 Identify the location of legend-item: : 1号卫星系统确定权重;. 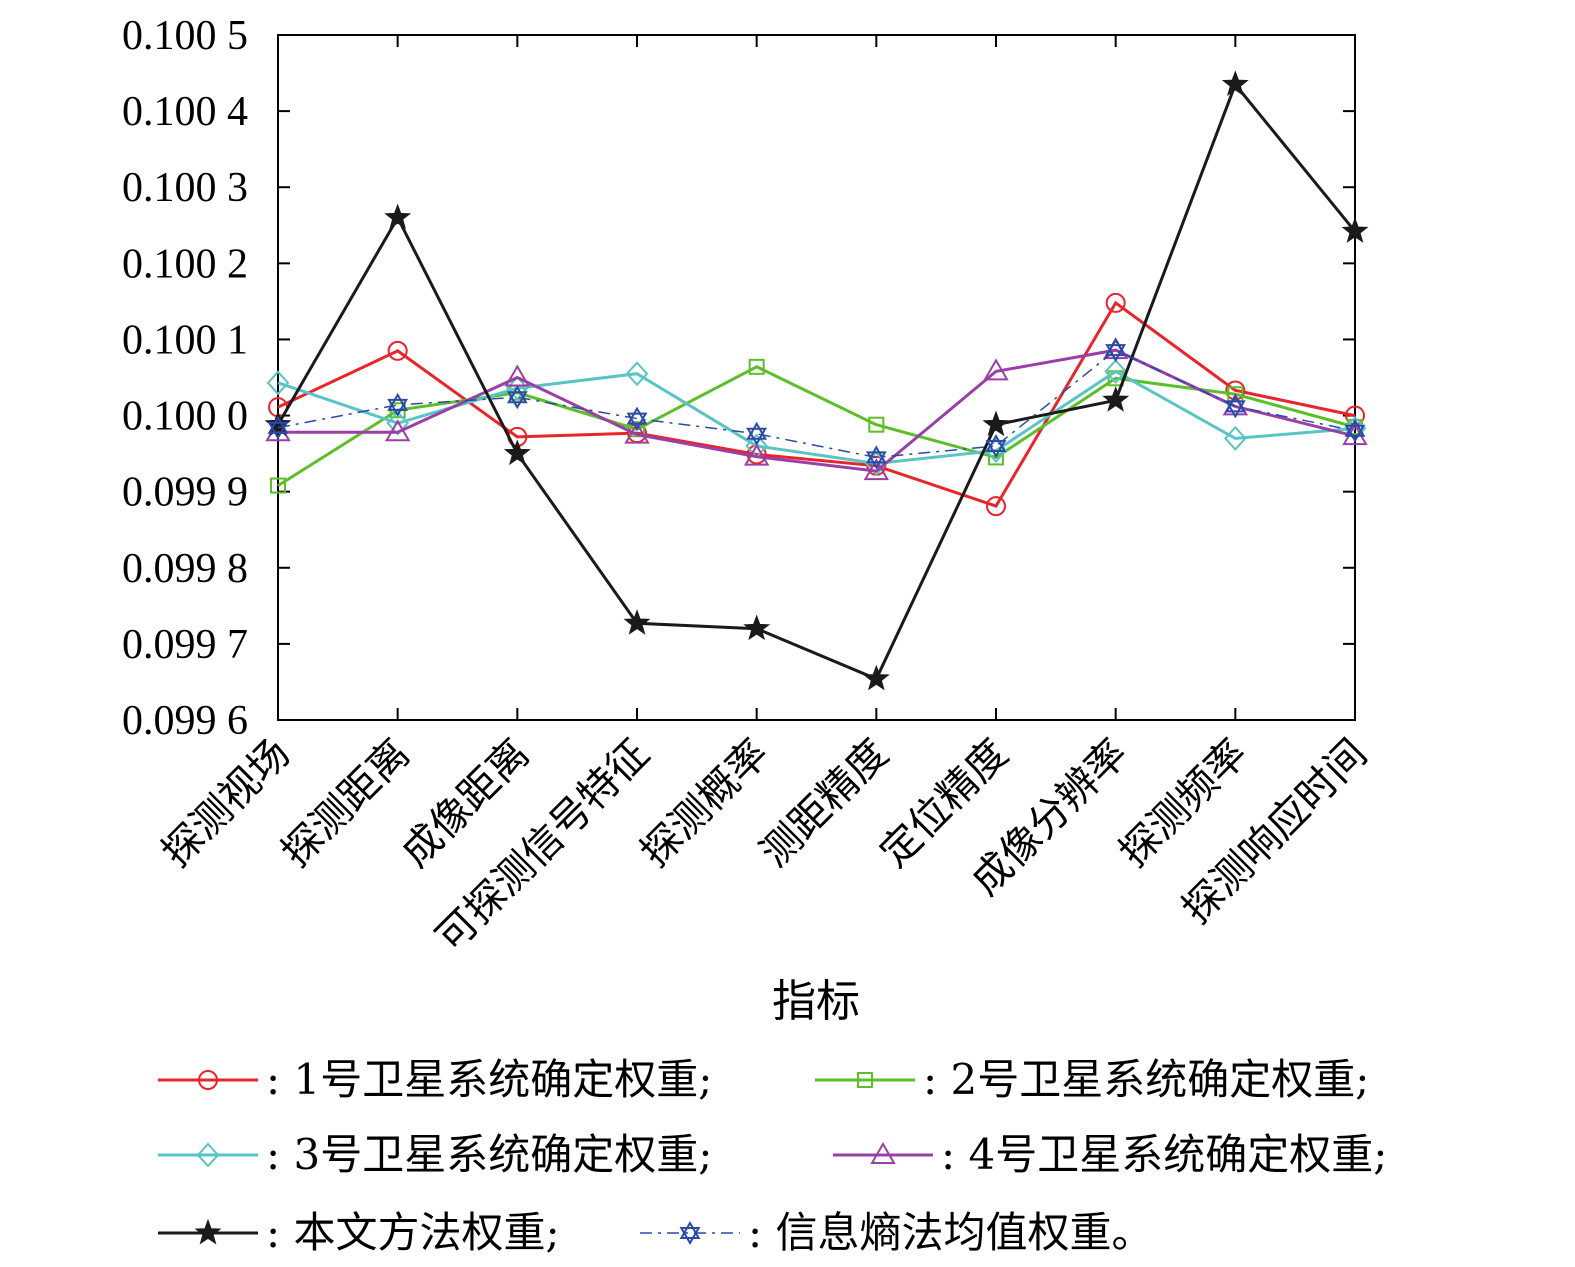
(435, 1079).